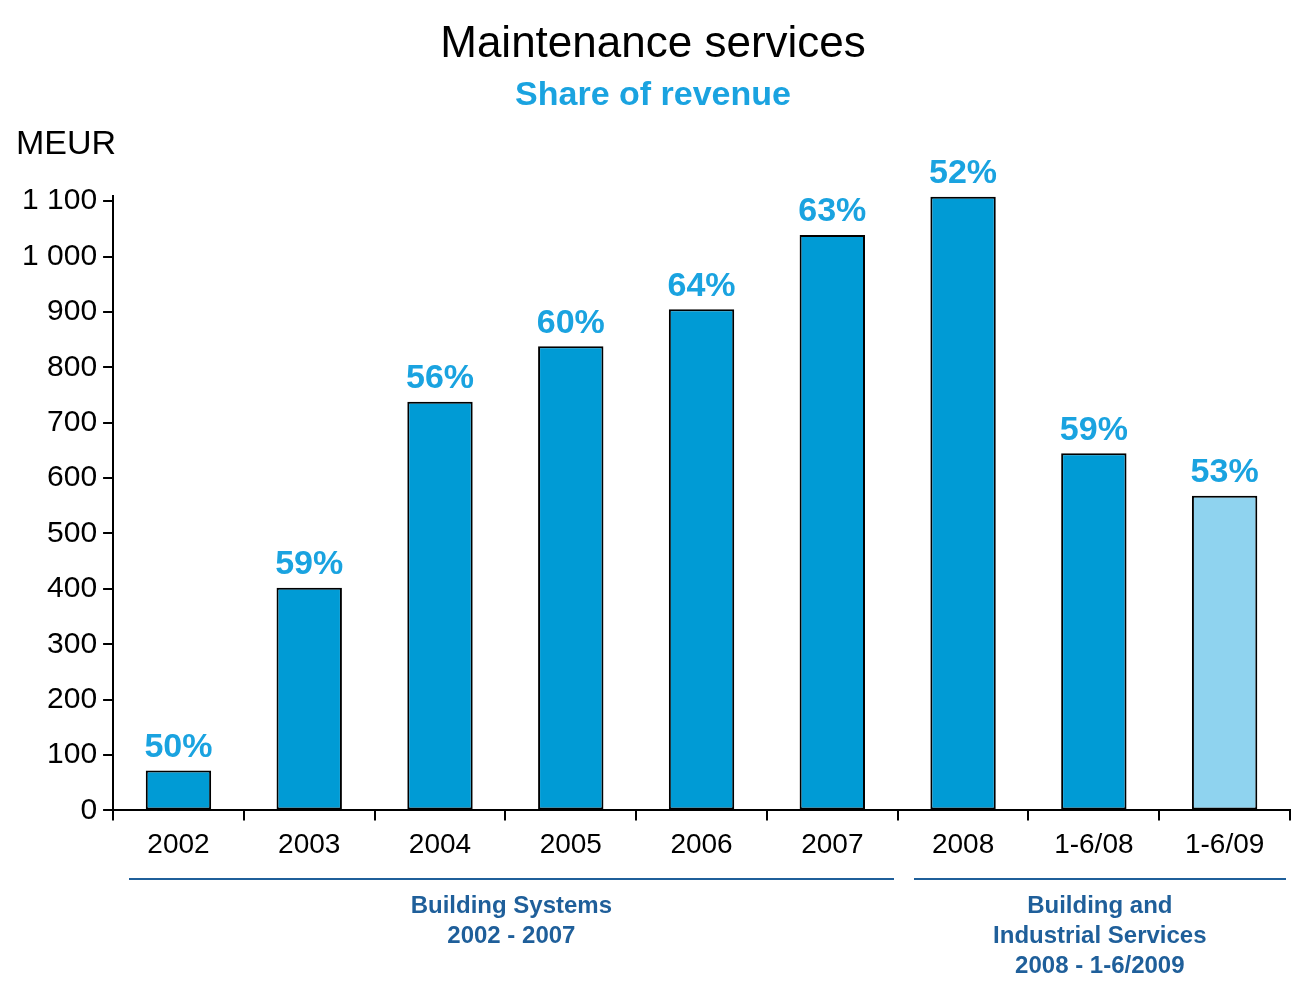 The width and height of the screenshot is (1302, 987). Describe the element at coordinates (89, 808) in the screenshot. I see `y-tick-label: 0` at that location.